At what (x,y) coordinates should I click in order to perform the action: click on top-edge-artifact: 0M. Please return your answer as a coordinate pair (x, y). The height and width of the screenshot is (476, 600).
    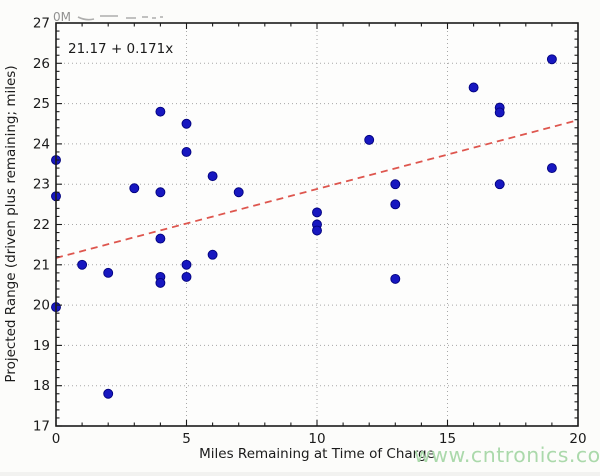
    Looking at the image, I should click on (108, 17).